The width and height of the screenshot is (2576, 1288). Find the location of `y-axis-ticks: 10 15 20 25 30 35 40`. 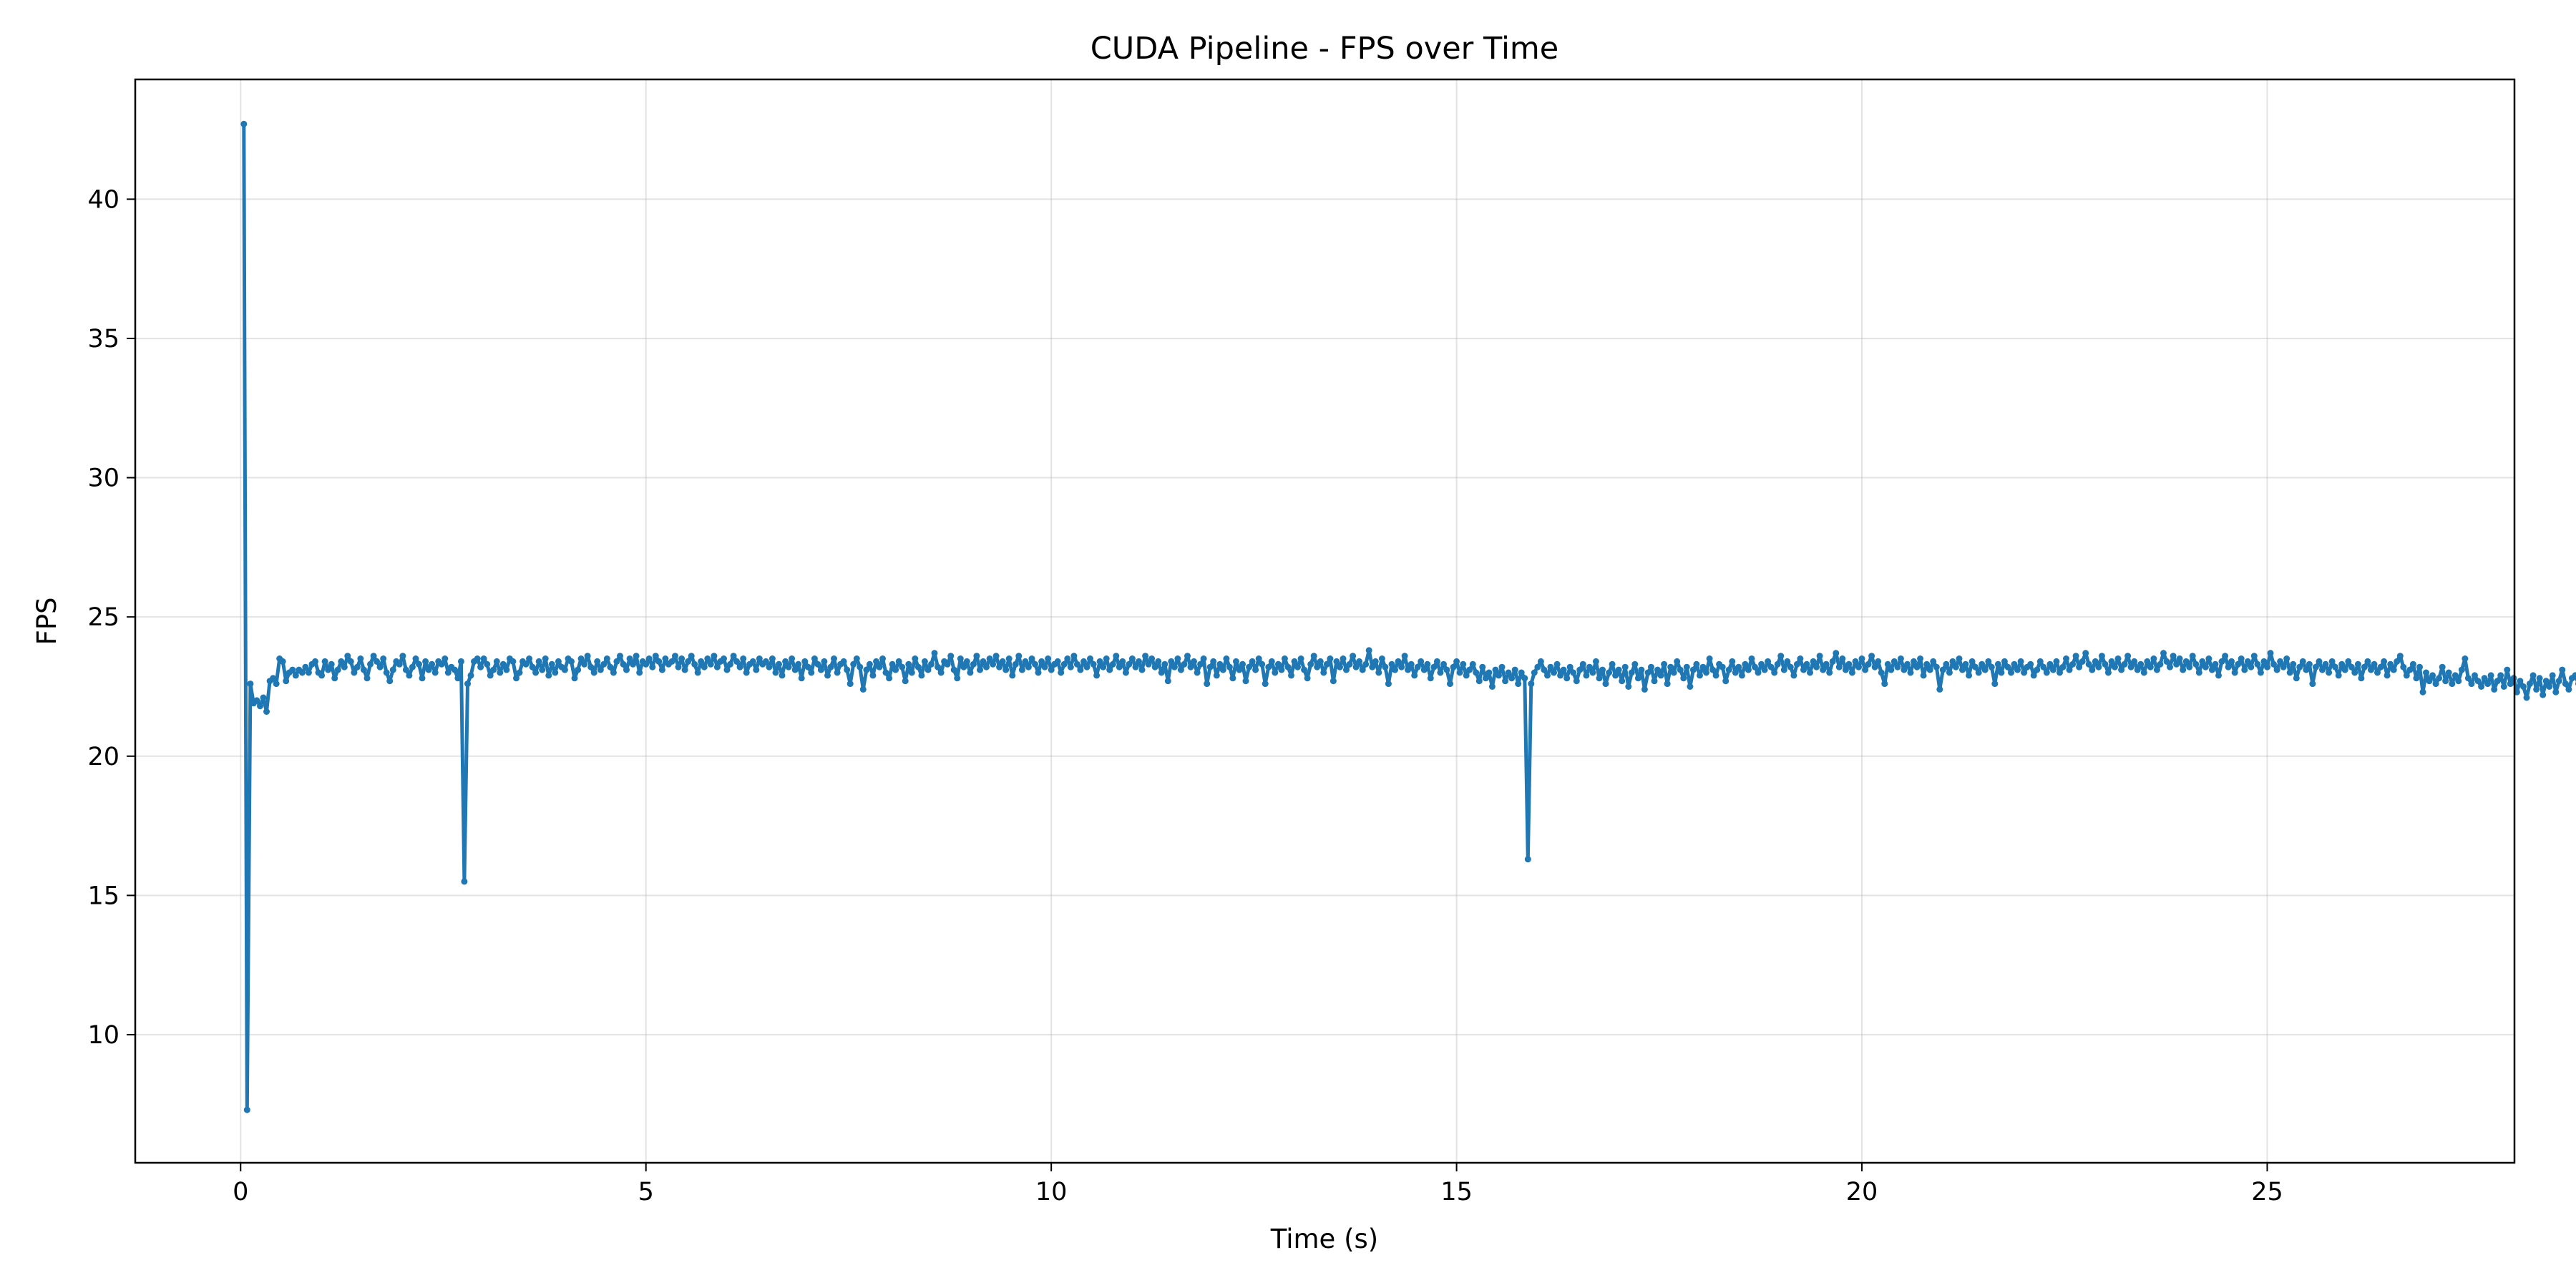

y-axis-ticks: 10 15 20 25 30 35 40 is located at coordinates (111, 617).